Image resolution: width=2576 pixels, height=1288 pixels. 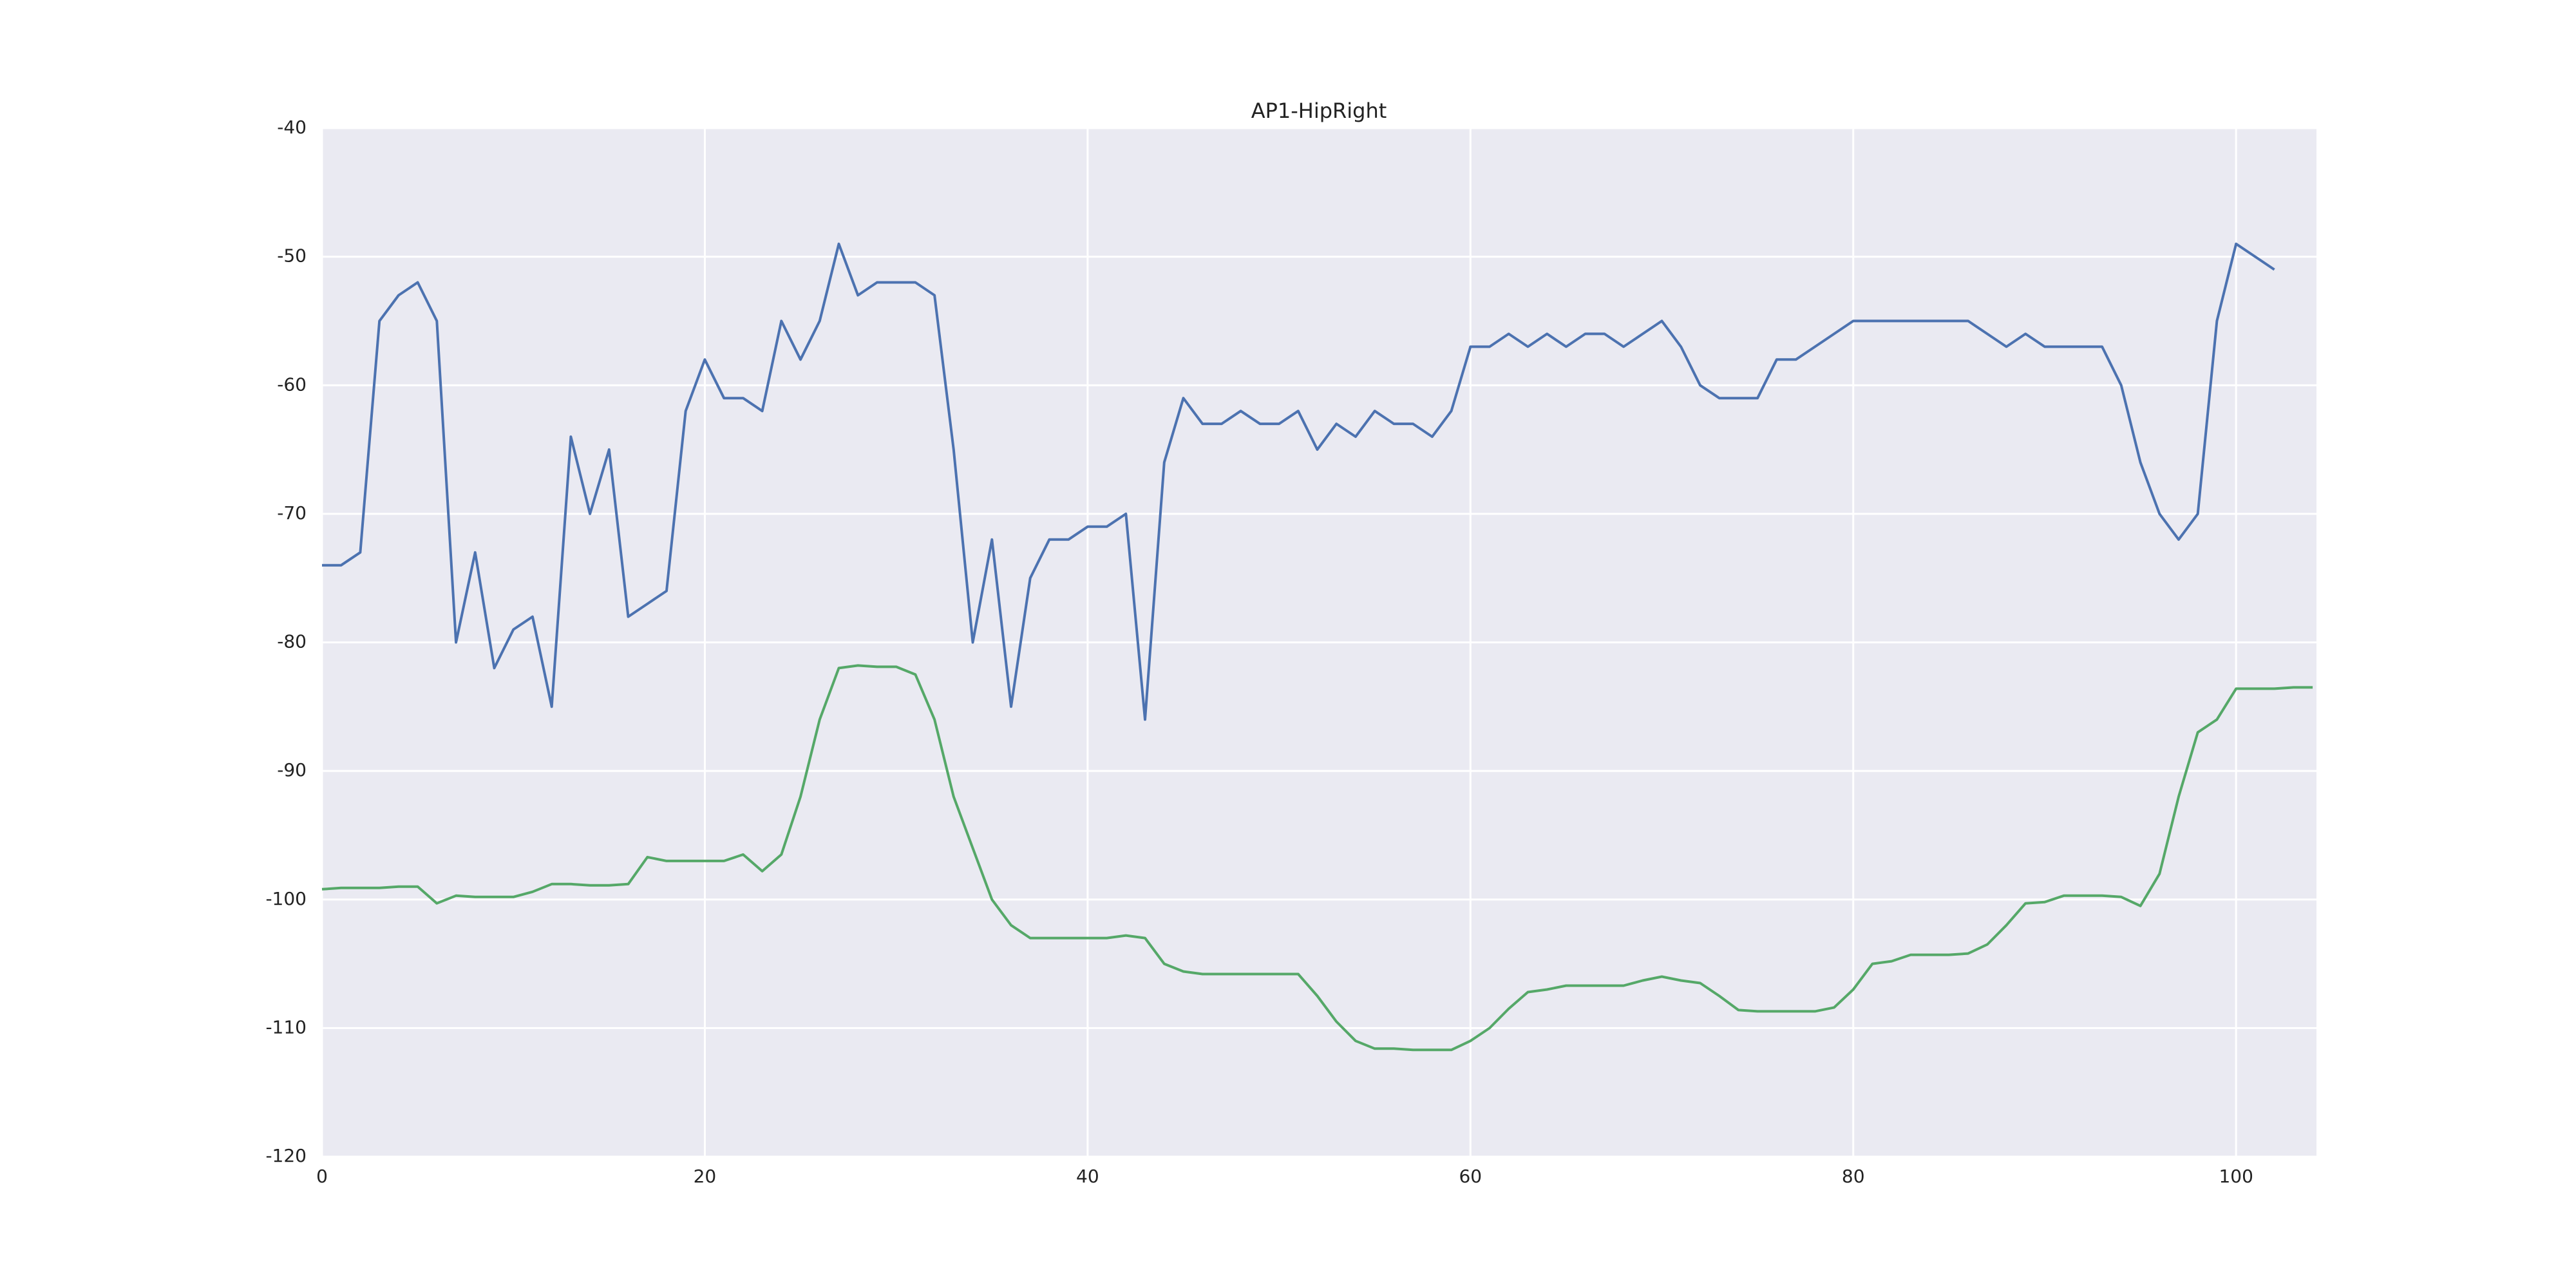 What do you see at coordinates (706, 1176) in the screenshot?
I see `x-tick-label: 20` at bounding box center [706, 1176].